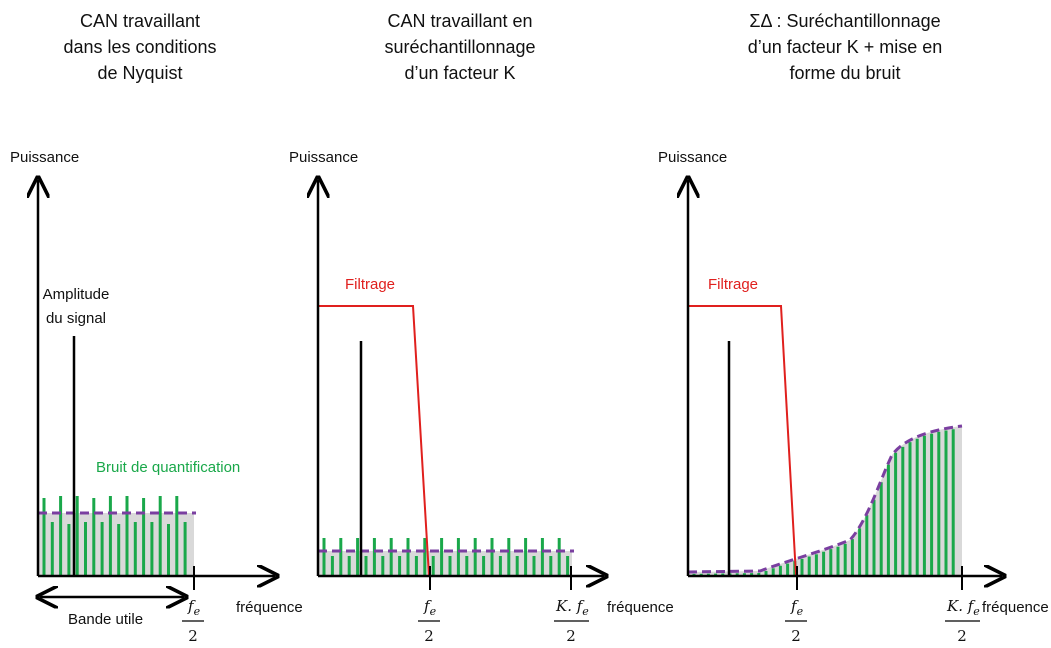  Describe the element at coordinates (962, 636) in the screenshot. I see `panel3-kfe-den: 2` at that location.